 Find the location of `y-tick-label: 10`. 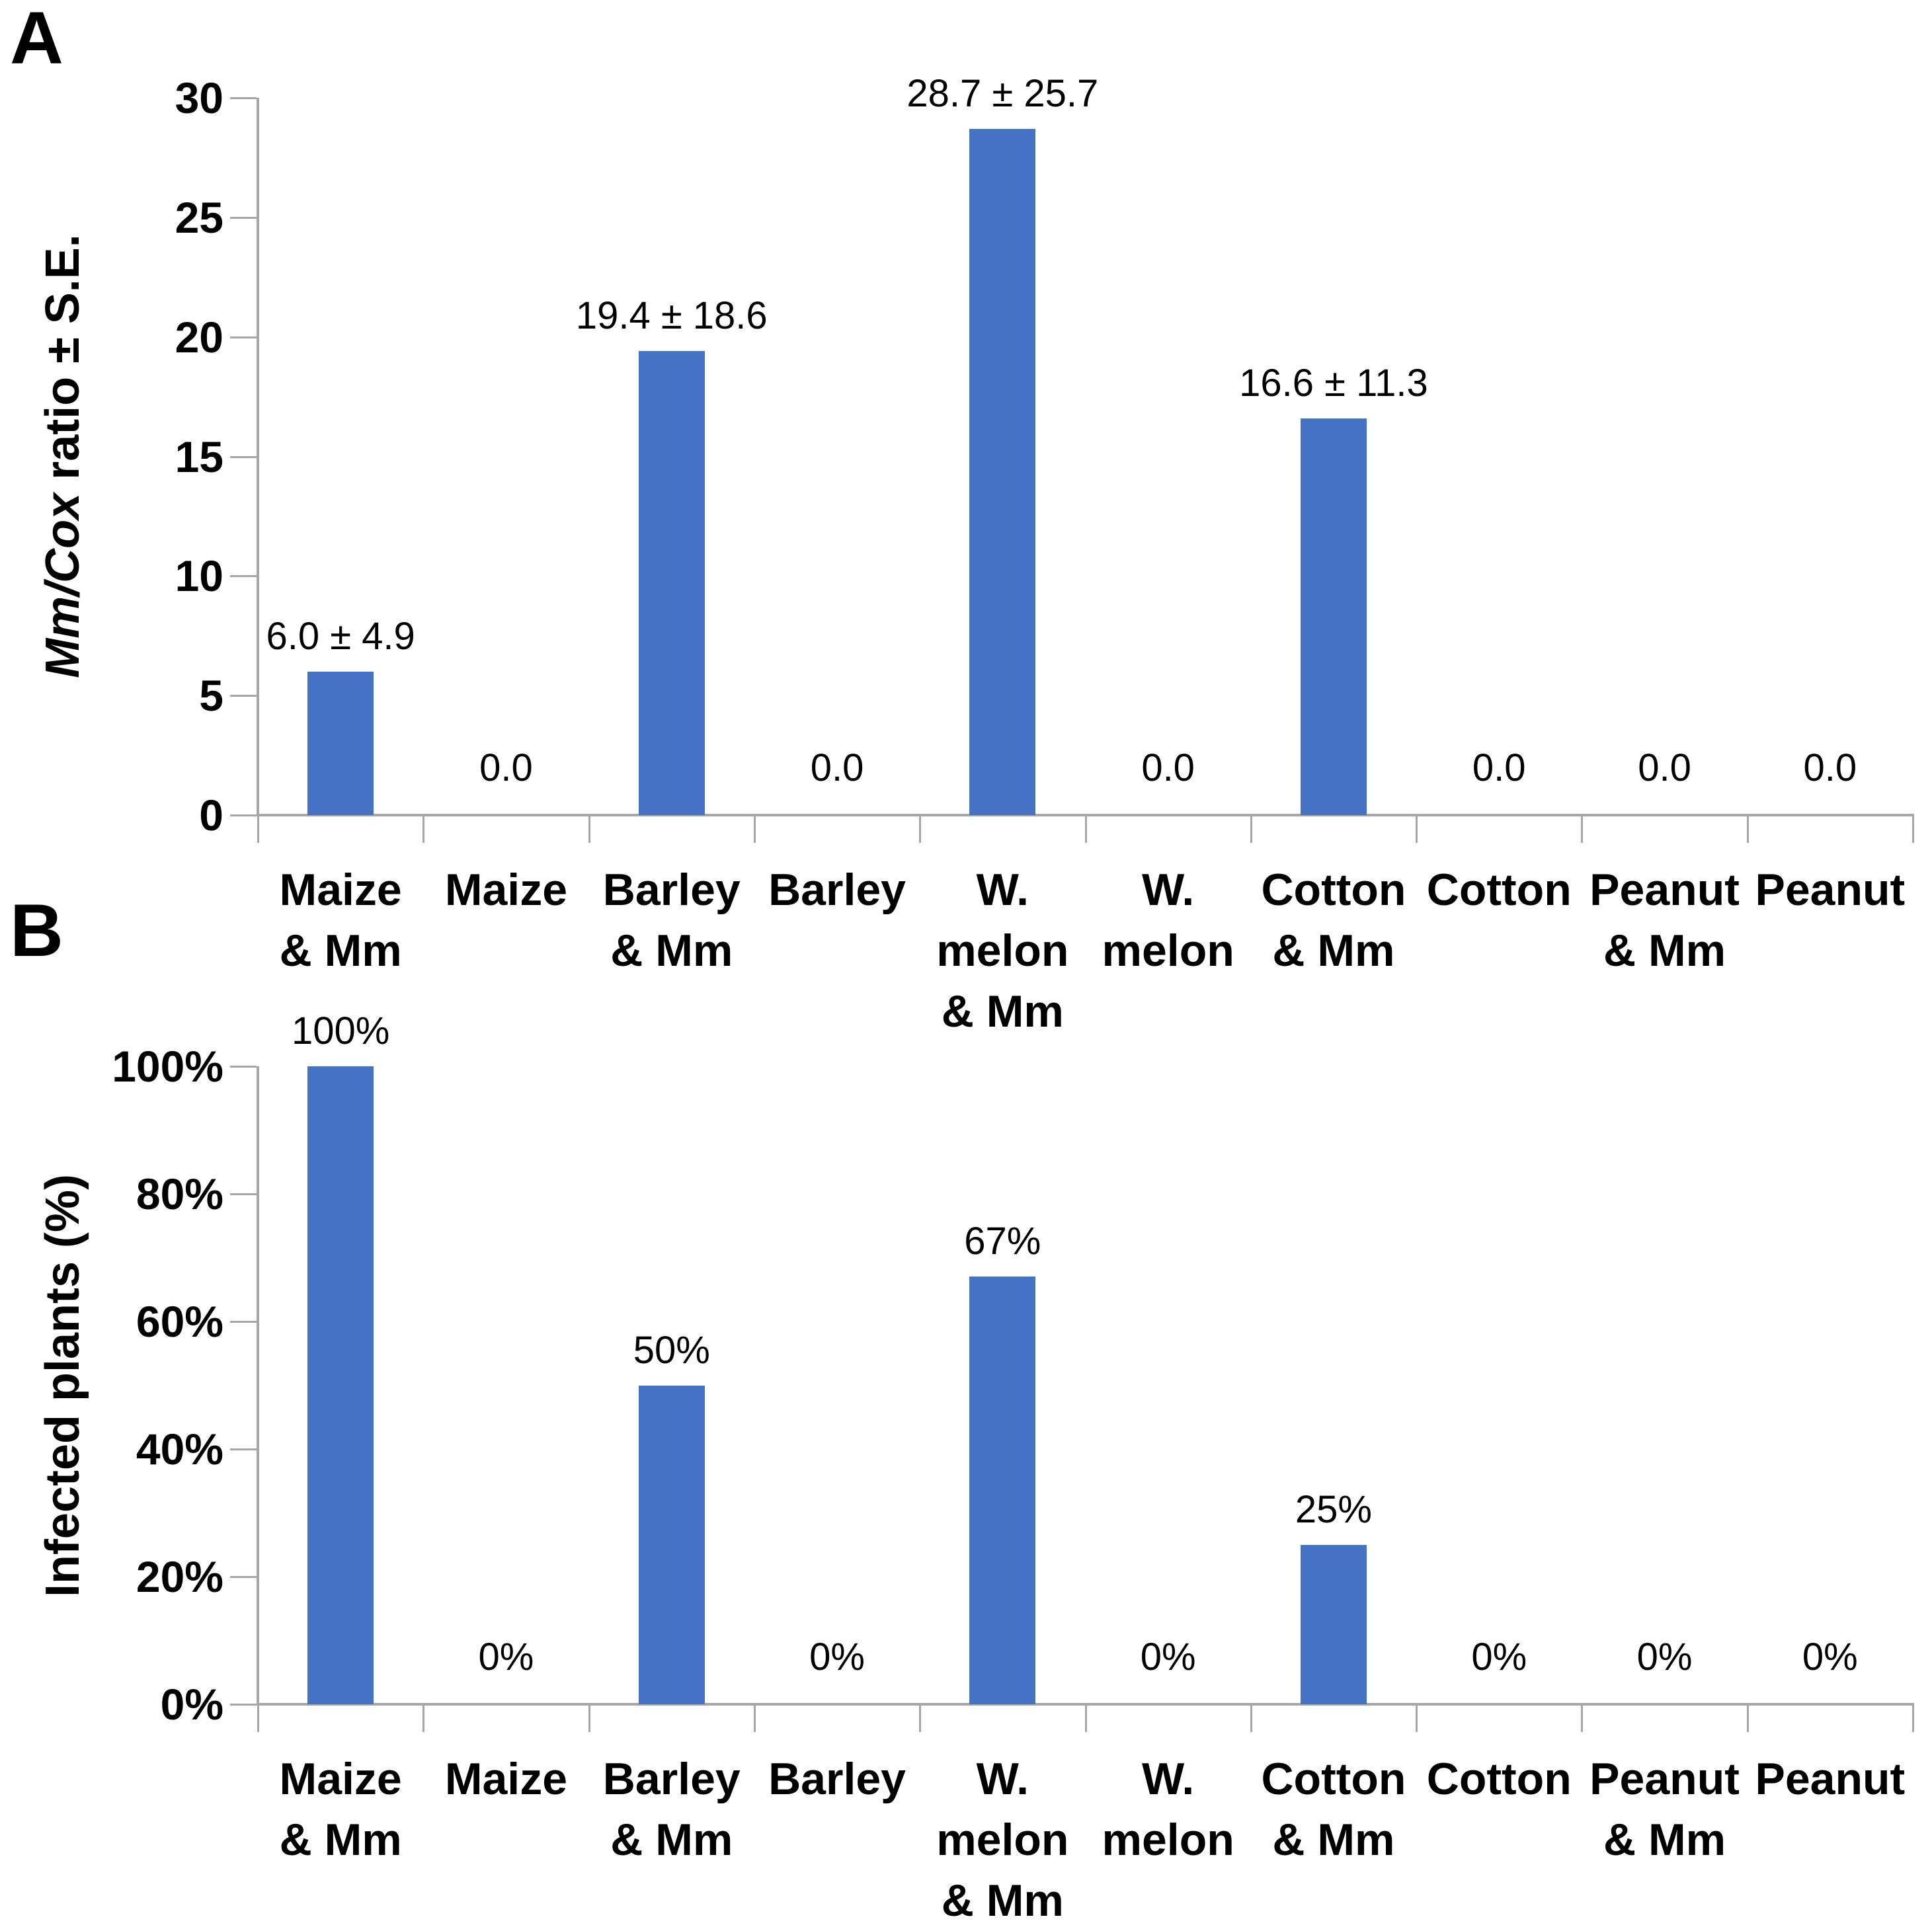

y-tick-label: 10 is located at coordinates (199, 576).